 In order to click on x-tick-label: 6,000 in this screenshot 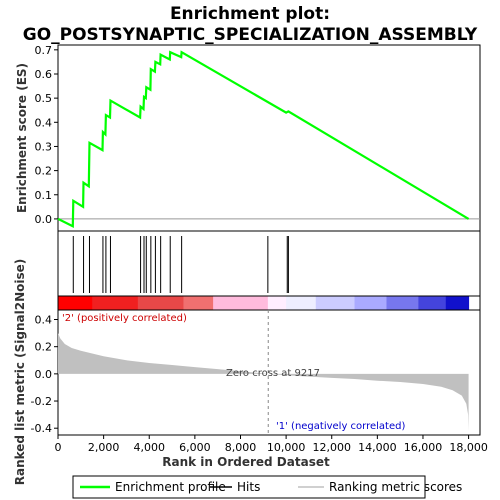, I will do `click(195, 447)`.